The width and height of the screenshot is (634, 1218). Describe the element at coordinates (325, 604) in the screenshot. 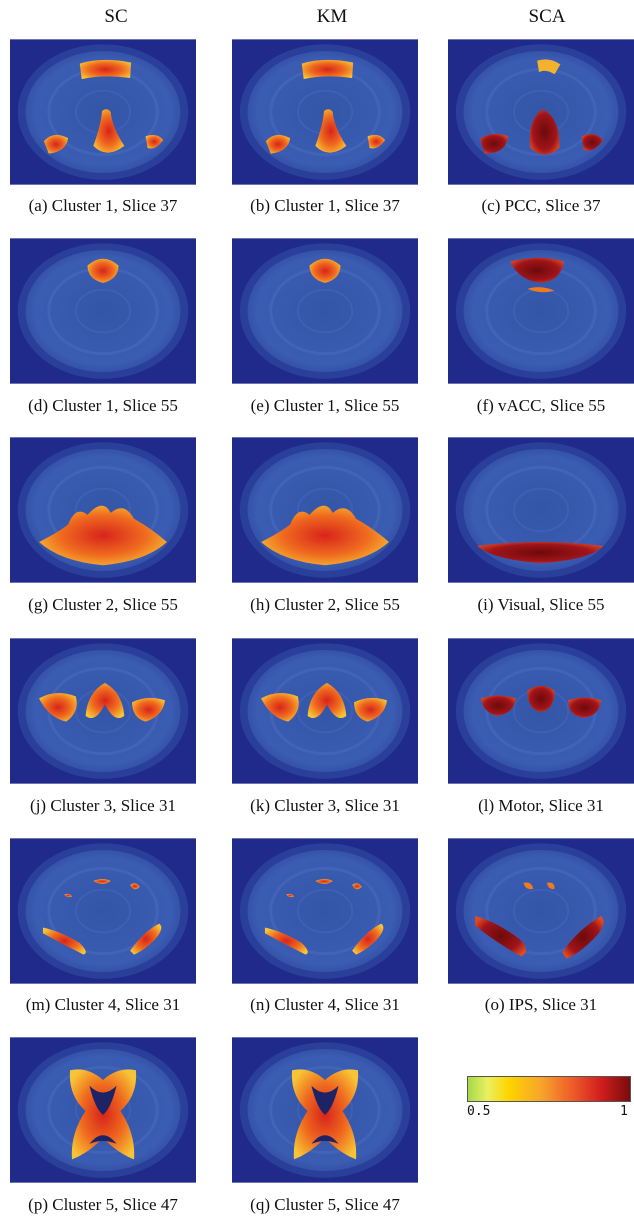

I see `panel-caption: (h) Cluster 2, Slice 55` at that location.